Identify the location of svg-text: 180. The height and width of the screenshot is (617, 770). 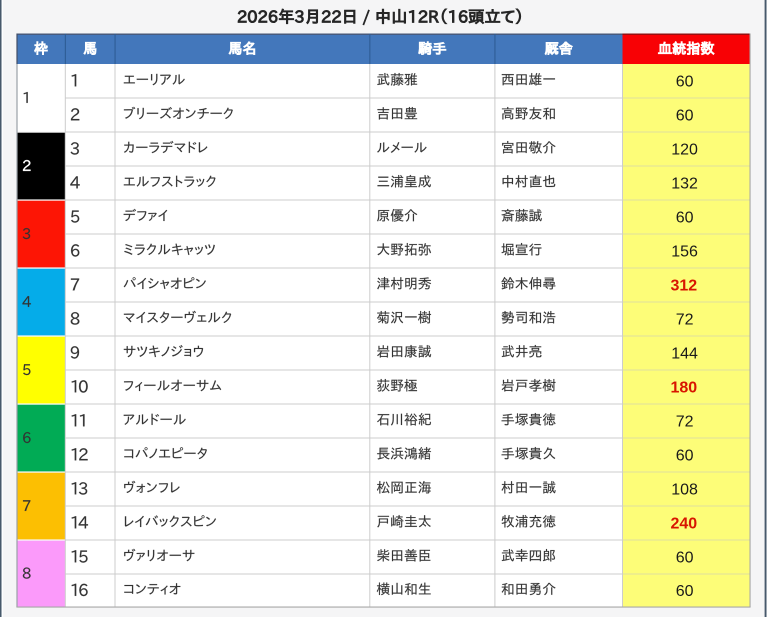
(683, 387).